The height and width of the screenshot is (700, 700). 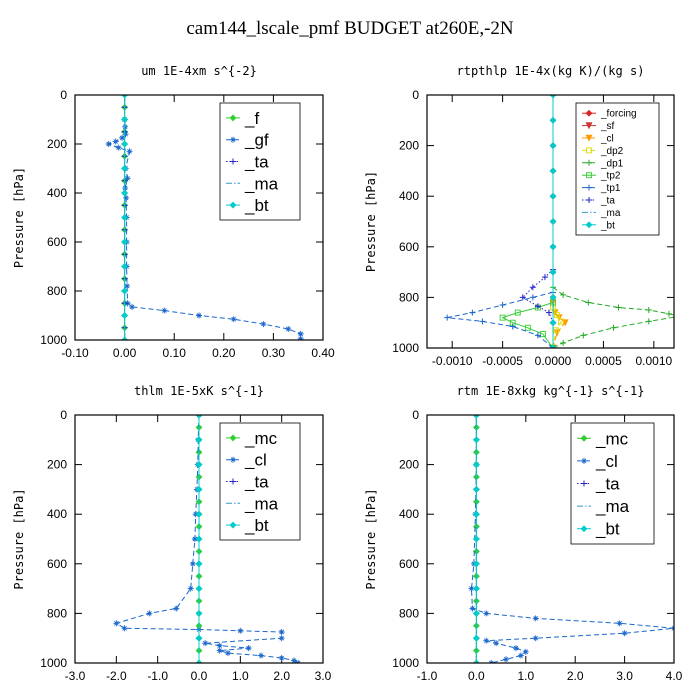 I want to click on legend-entry: _bt, so click(x=598, y=529).